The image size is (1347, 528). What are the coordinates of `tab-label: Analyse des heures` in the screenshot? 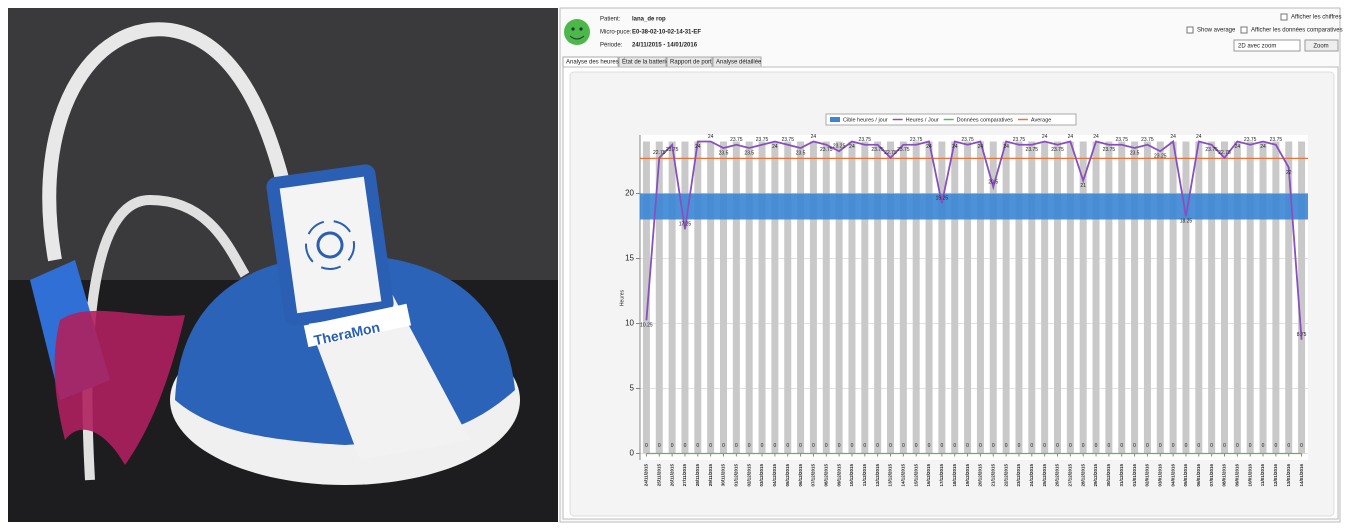 It's located at (592, 63).